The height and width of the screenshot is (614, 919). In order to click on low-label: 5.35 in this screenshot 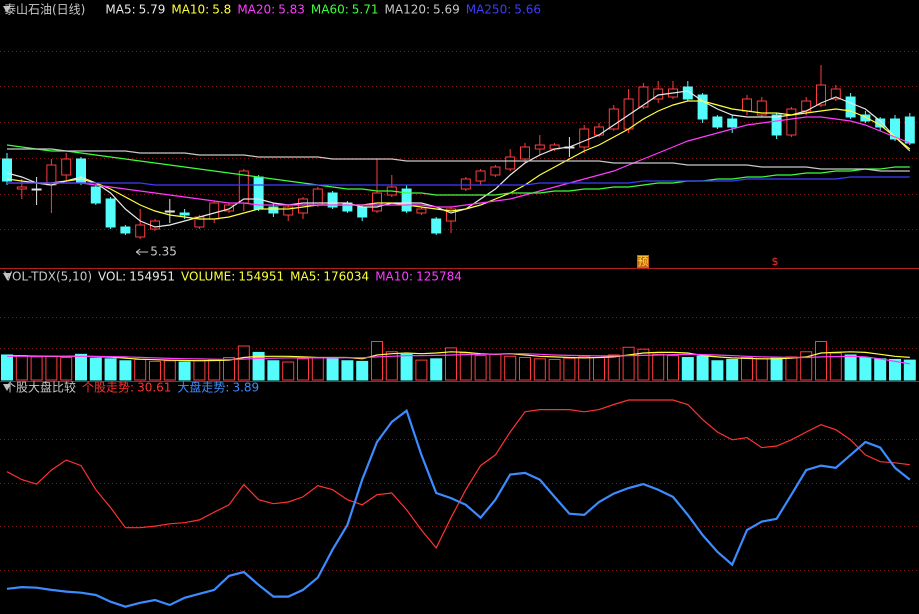, I will do `click(163, 252)`.